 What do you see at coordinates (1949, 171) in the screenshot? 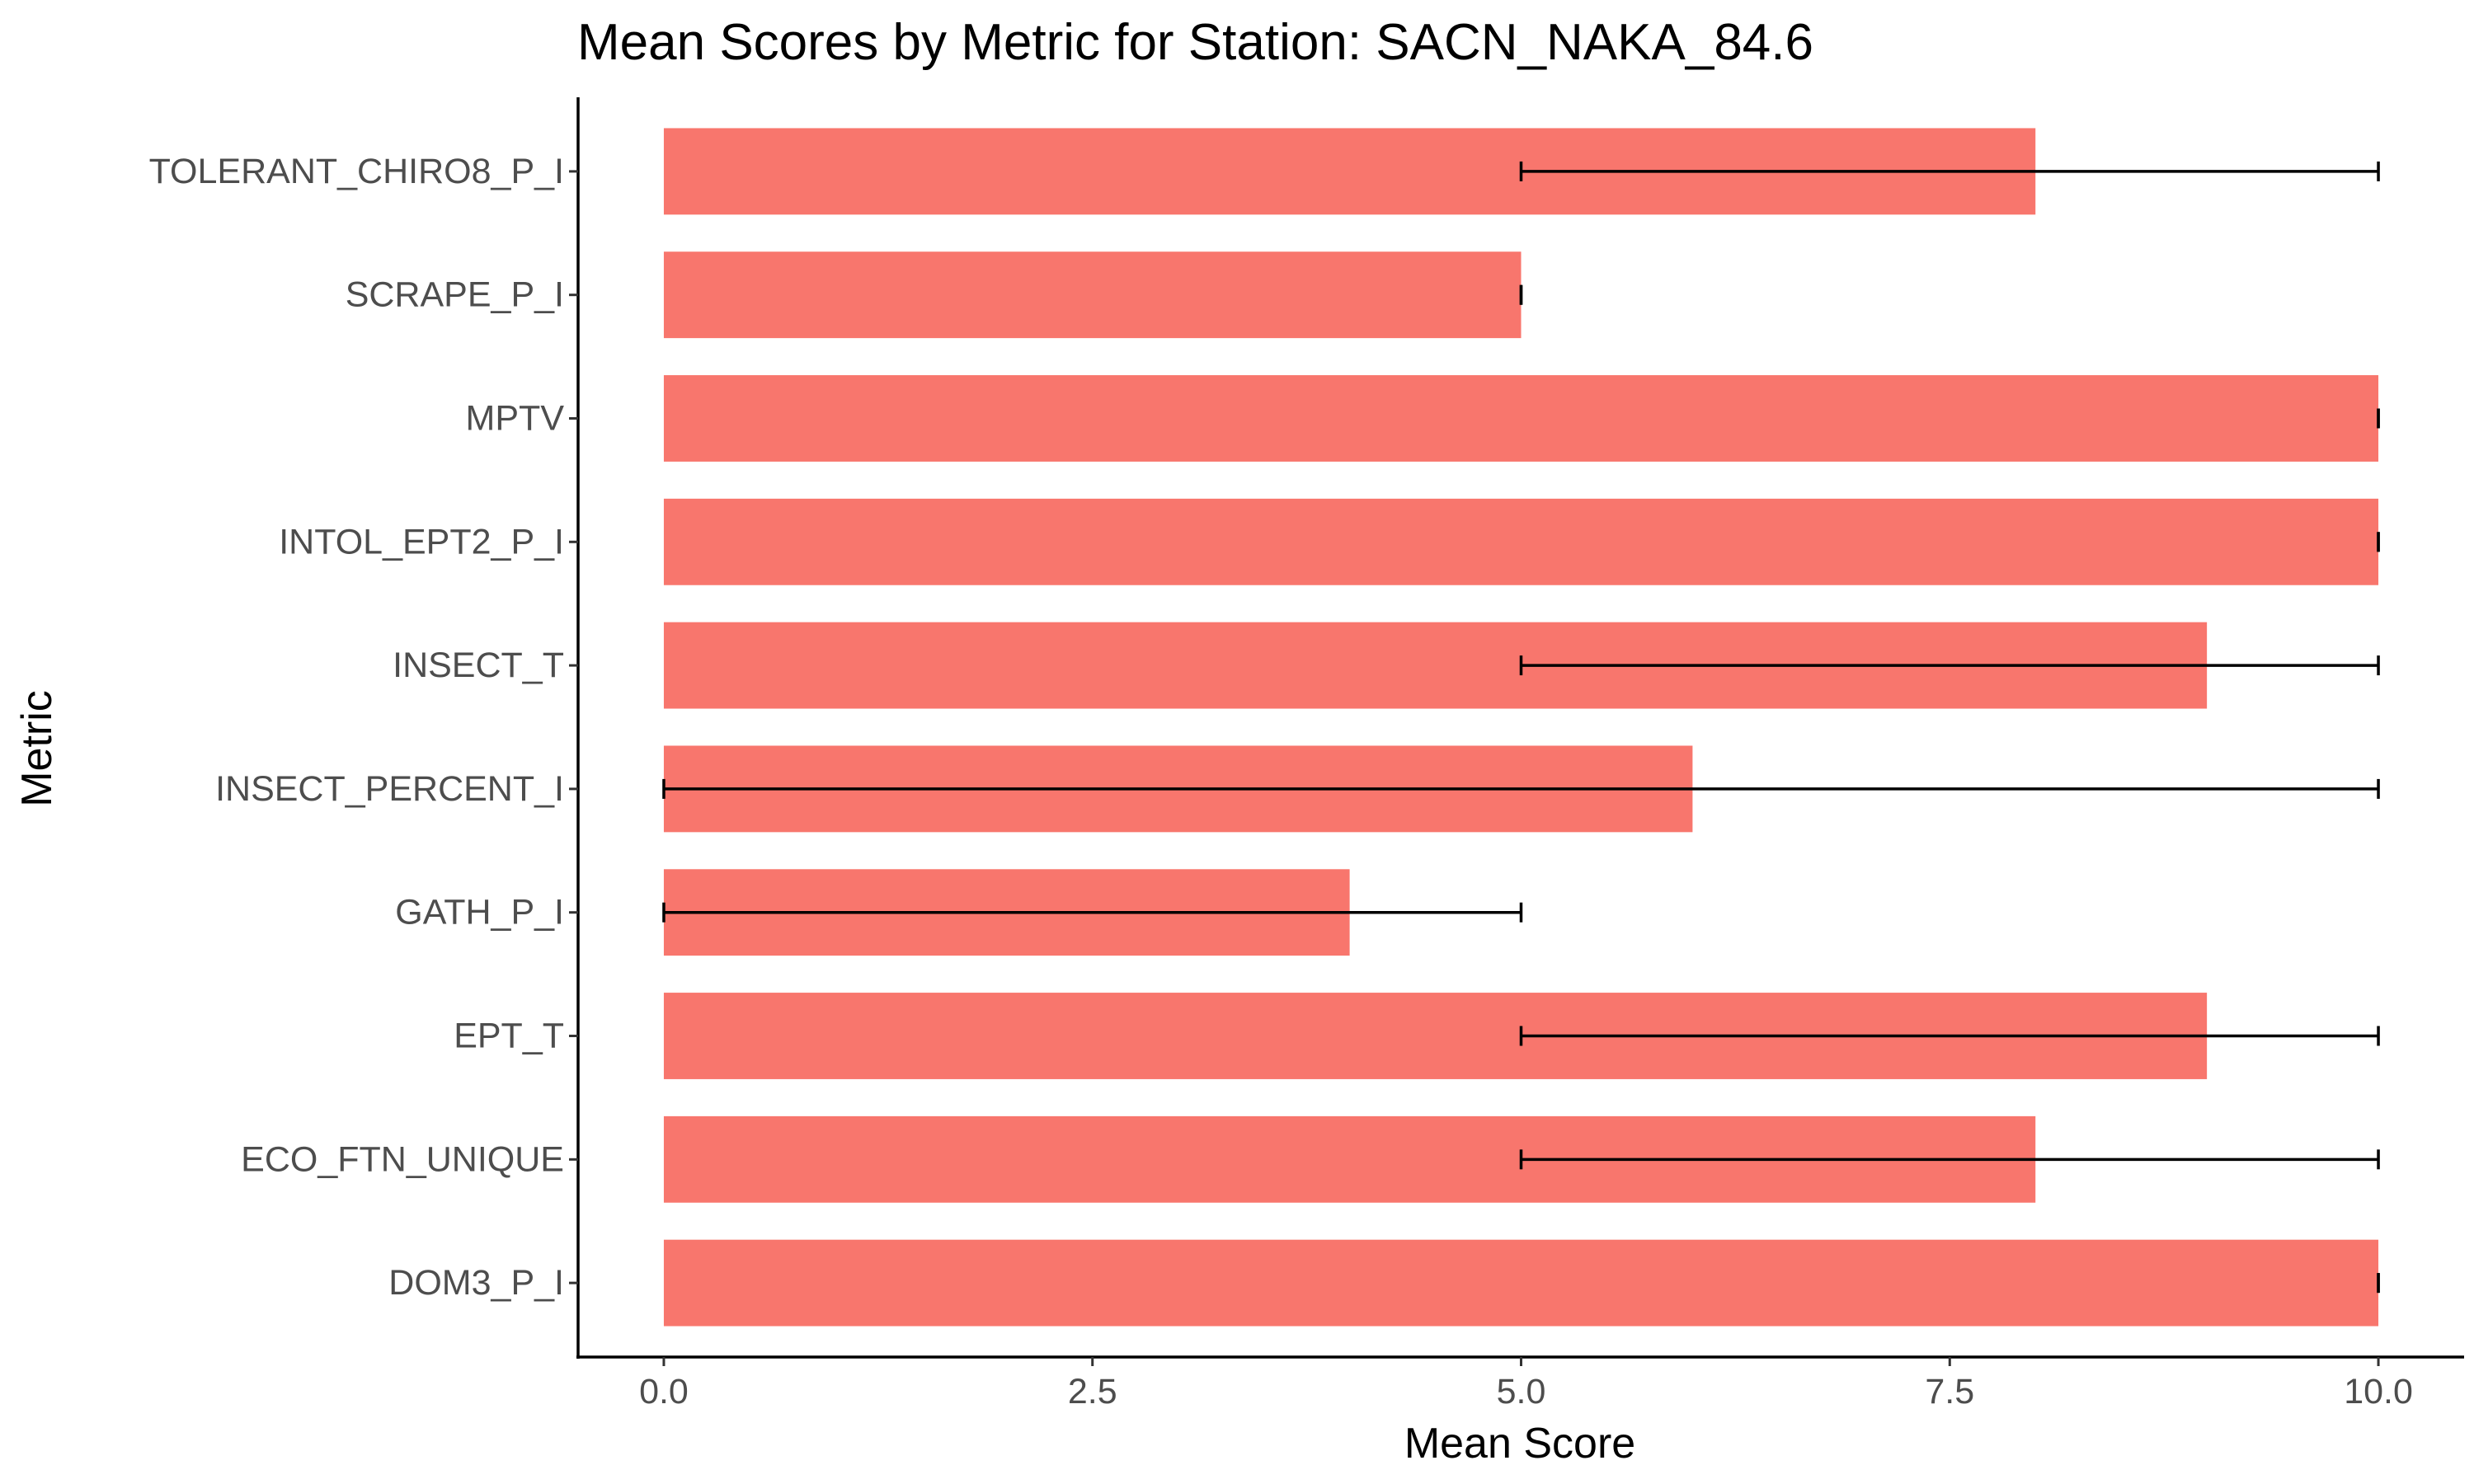
I see `error-bar-tolerant-chiro8-p-i` at bounding box center [1949, 171].